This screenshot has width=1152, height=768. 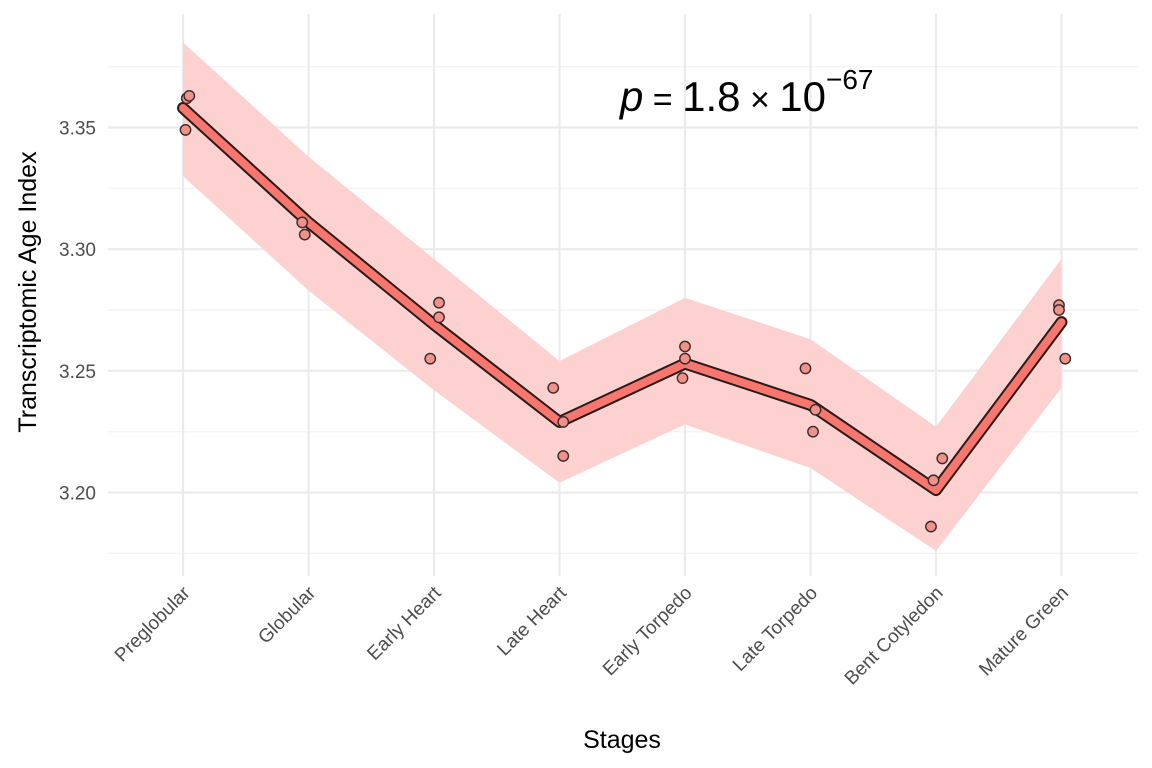 I want to click on x-tick-label: Mature Green, so click(x=1024, y=632).